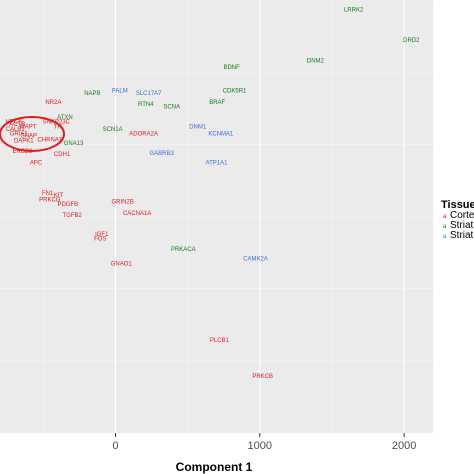 The height and width of the screenshot is (474, 474). Describe the element at coordinates (100, 239) in the screenshot. I see `gene-label-fos: FOS` at that location.